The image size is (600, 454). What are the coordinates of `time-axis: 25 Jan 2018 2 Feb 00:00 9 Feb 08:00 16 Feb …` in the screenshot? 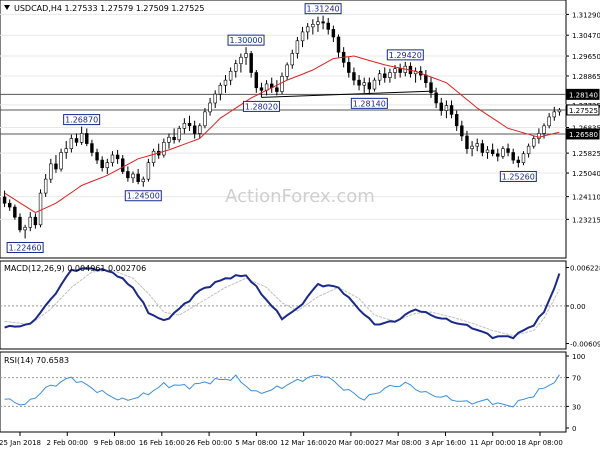 It's located at (281, 439).